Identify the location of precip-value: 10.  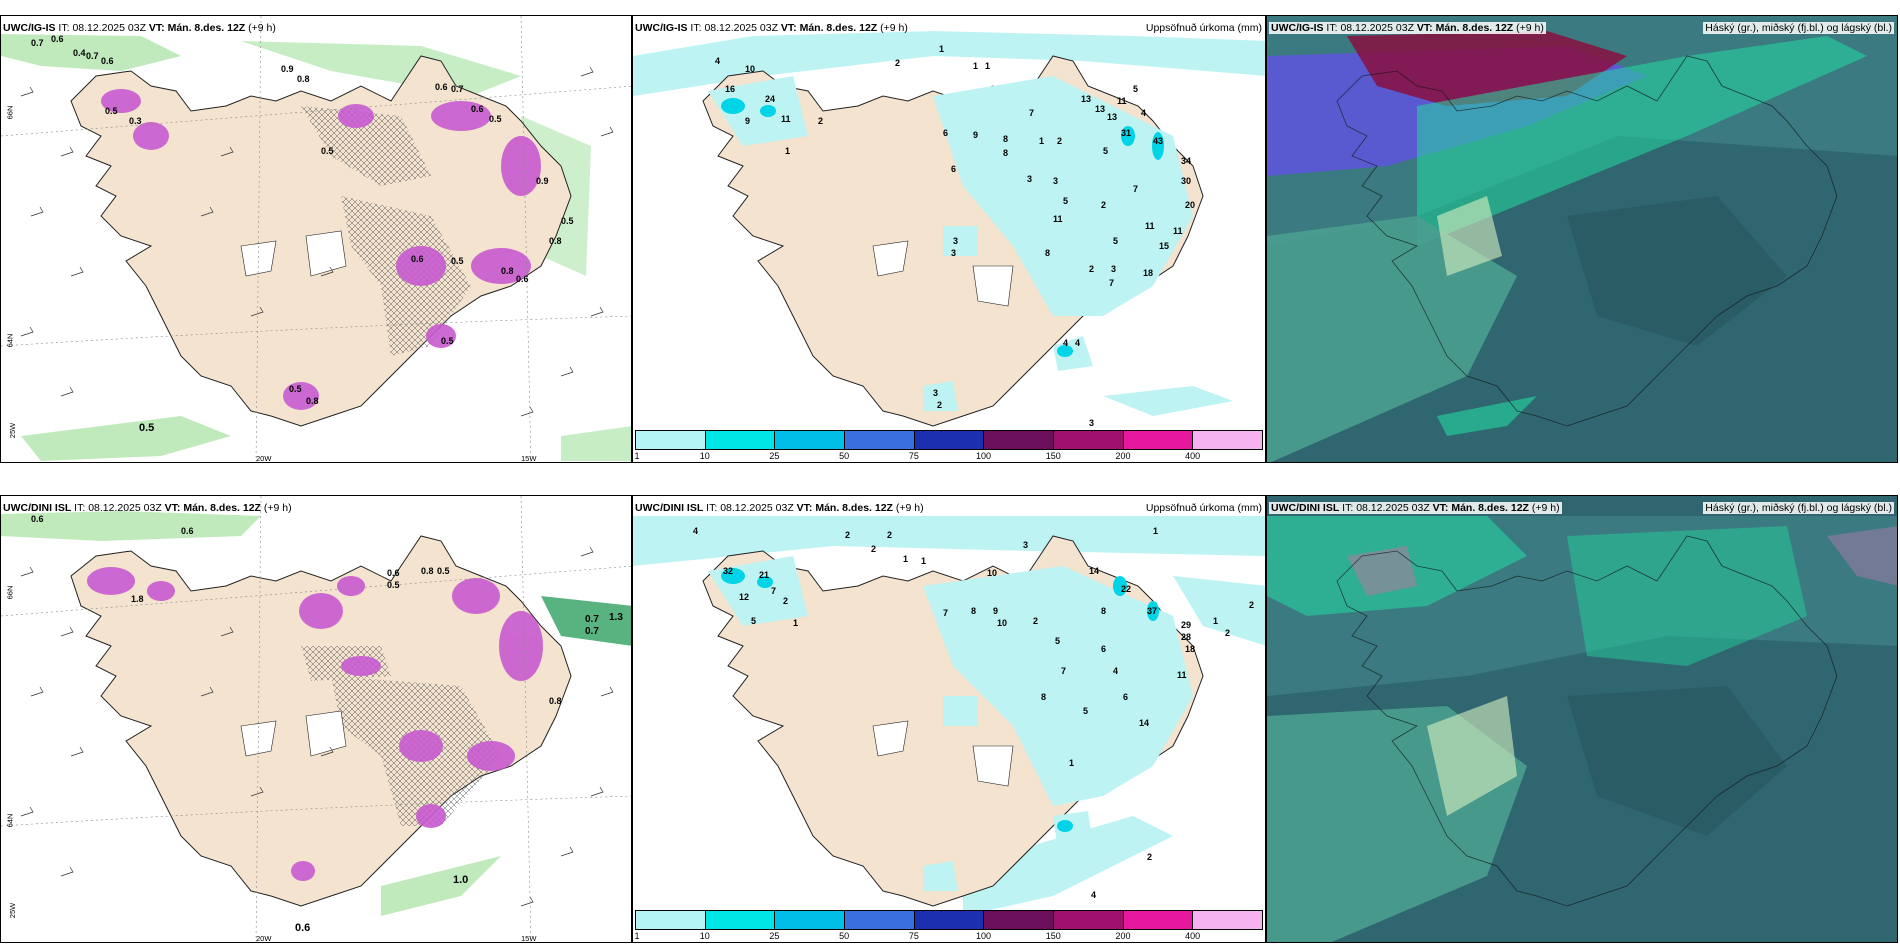
(1002, 623).